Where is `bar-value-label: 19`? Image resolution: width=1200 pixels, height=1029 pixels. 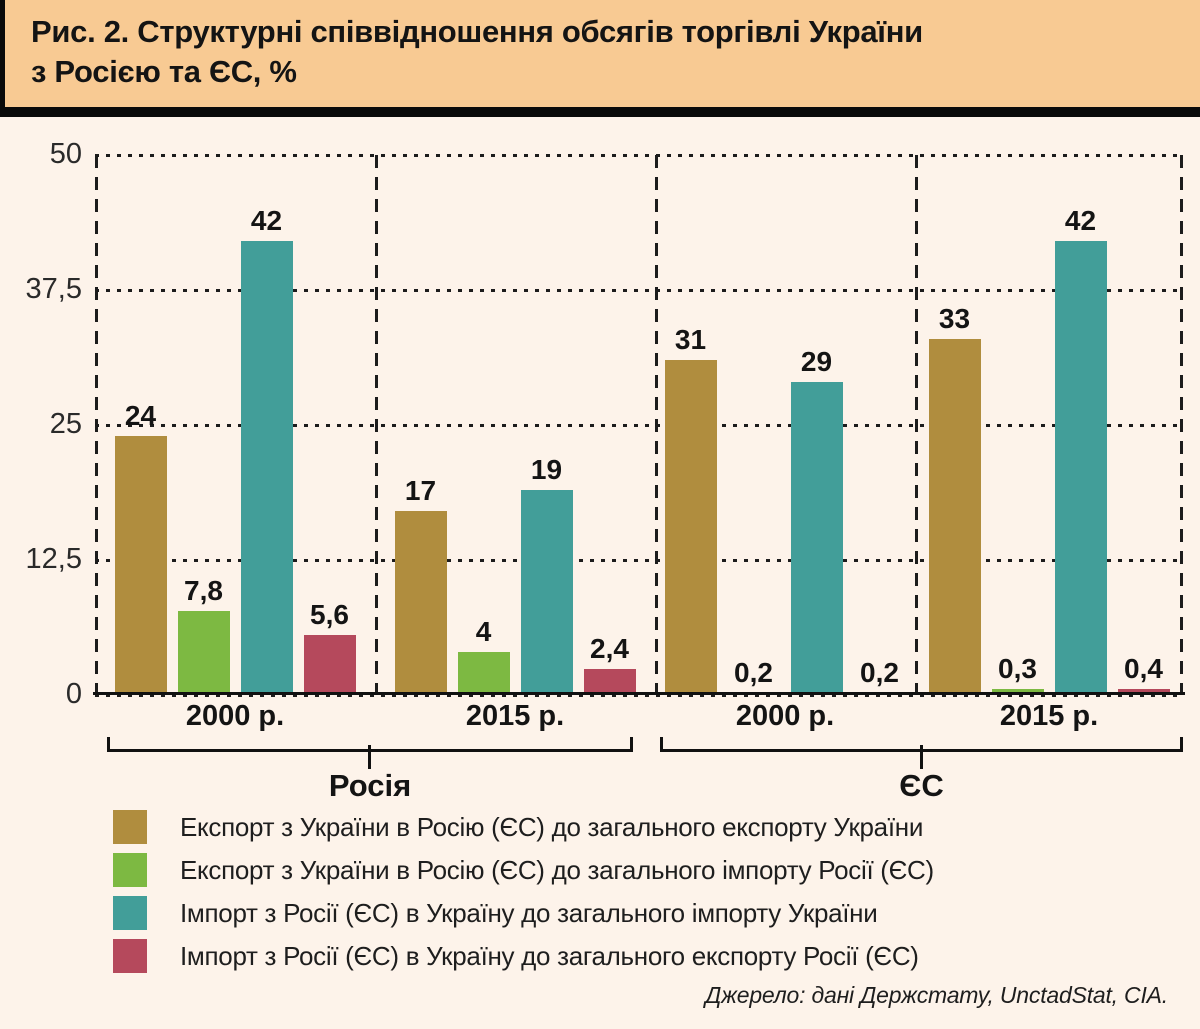
bar-value-label: 19 is located at coordinates (546, 469).